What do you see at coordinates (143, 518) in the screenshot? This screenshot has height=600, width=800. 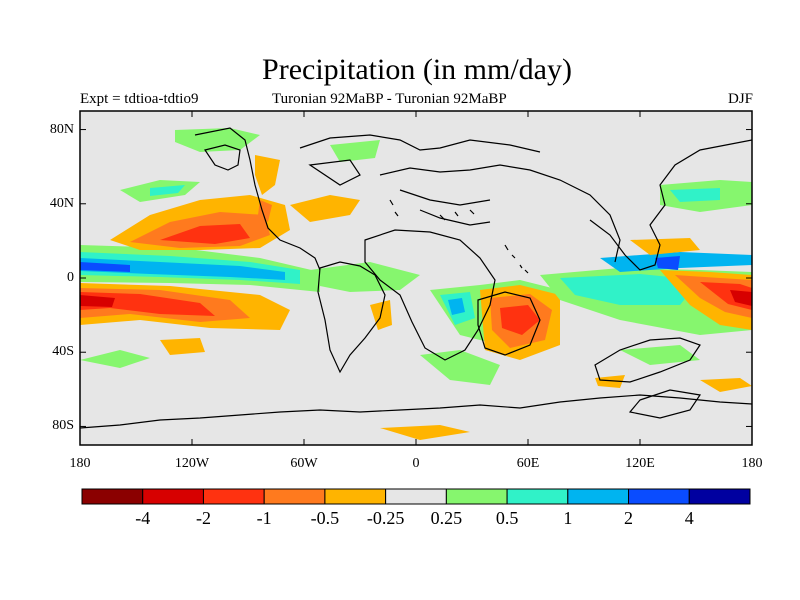 I see `colorbar-label: -4` at bounding box center [143, 518].